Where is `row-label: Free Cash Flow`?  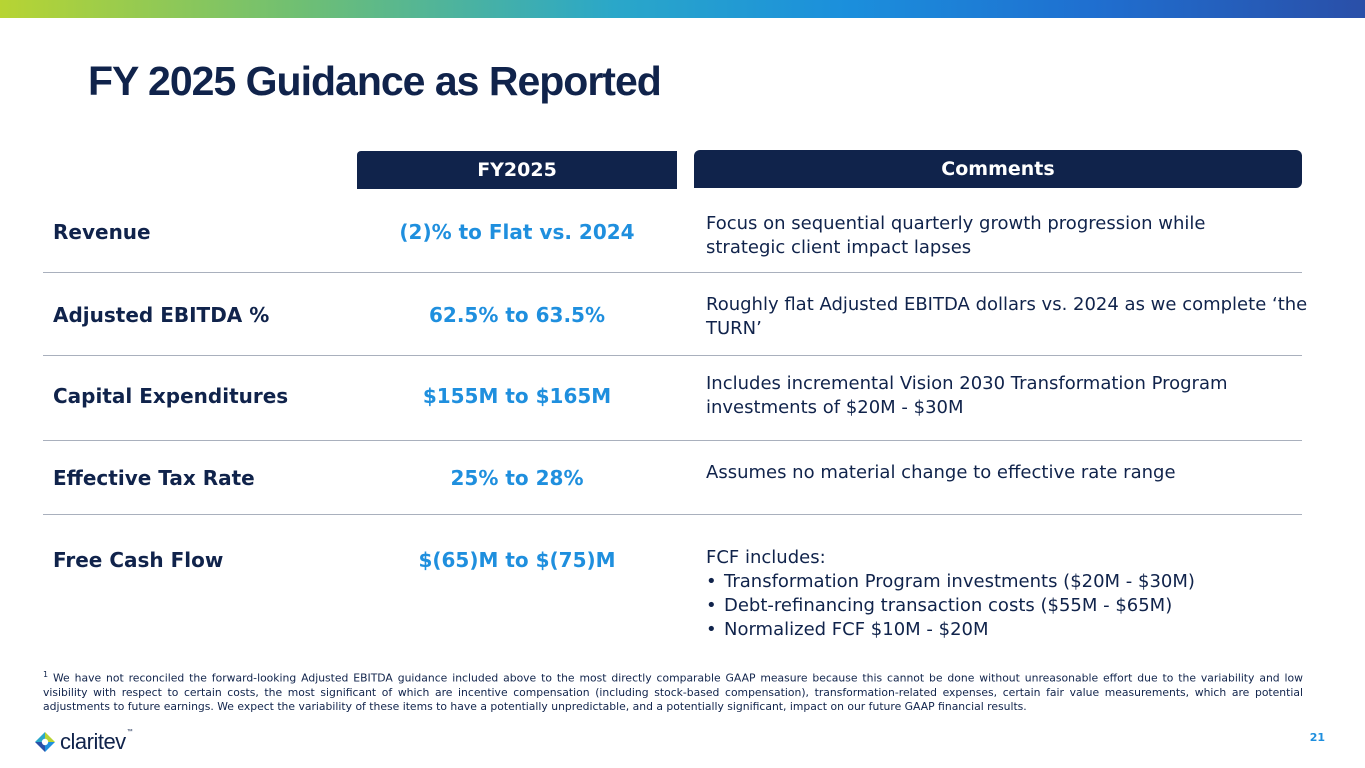 row-label: Free Cash Flow is located at coordinates (138, 560).